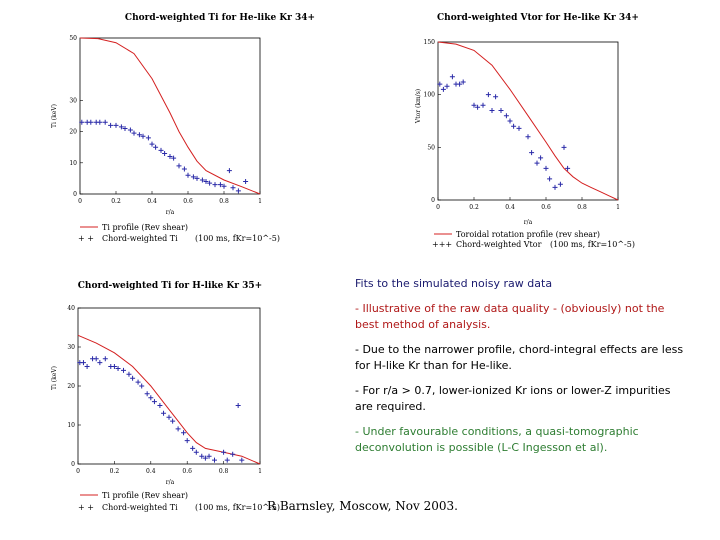  I want to click on legend-marker-label: Chord-weighted Vtor, so click(499, 244).